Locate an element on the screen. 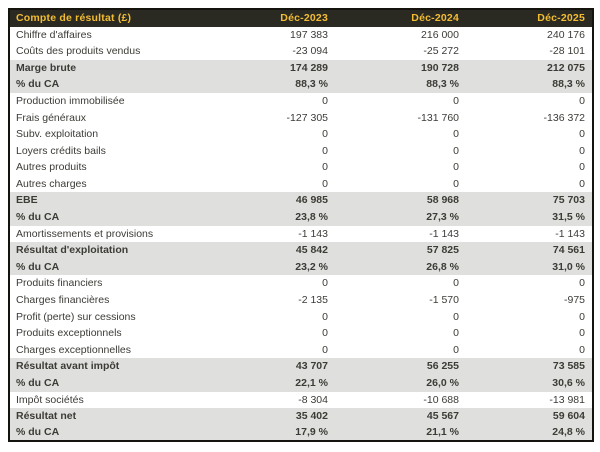 The height and width of the screenshot is (452, 600). header-year-cell: Déc-2023 is located at coordinates (270, 18).